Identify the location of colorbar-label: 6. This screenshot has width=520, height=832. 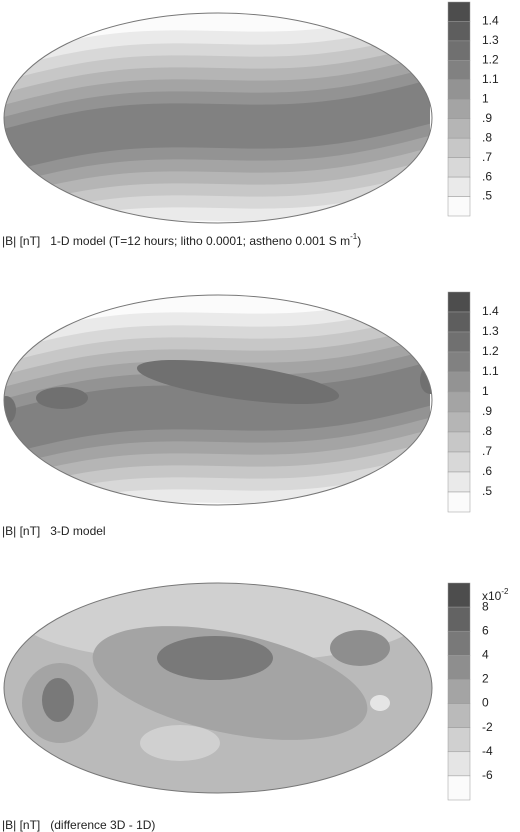
(485, 630).